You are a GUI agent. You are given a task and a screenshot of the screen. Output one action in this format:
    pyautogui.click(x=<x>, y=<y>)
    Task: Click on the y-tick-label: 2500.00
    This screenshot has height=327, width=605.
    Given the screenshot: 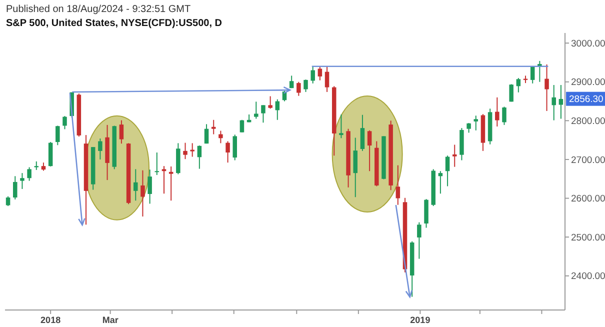 What is the action you would take?
    pyautogui.click(x=588, y=238)
    